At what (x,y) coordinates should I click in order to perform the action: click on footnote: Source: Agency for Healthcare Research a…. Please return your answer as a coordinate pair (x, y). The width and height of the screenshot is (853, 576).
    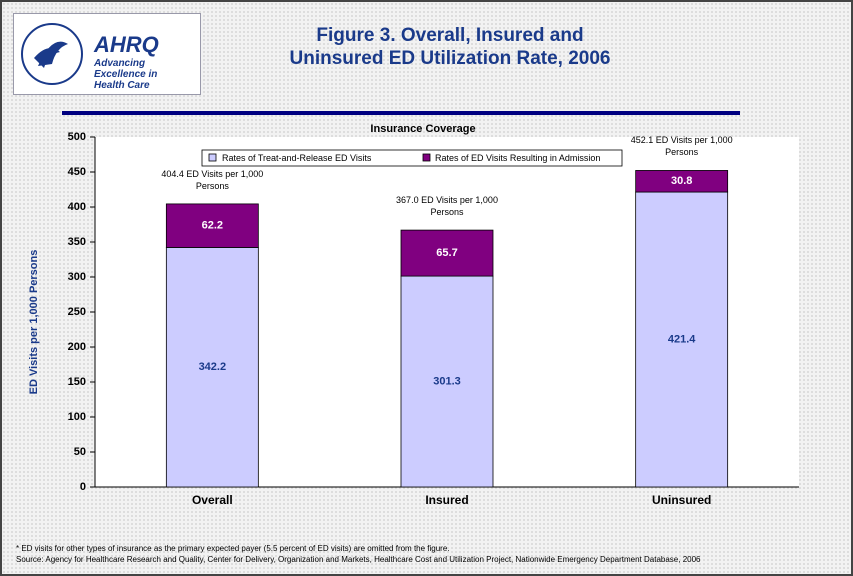
    Looking at the image, I should click on (358, 559).